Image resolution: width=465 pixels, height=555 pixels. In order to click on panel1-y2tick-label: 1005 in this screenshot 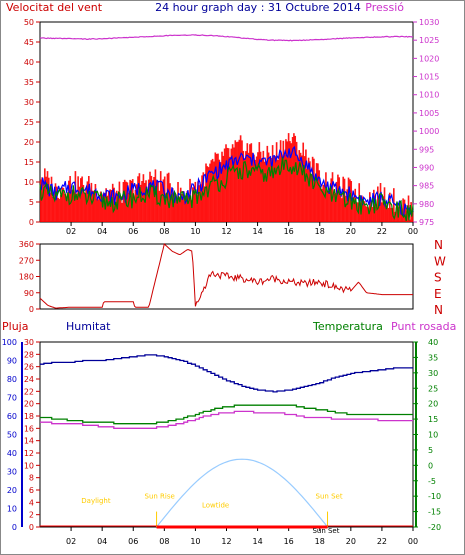, I will do `click(429, 113)`.